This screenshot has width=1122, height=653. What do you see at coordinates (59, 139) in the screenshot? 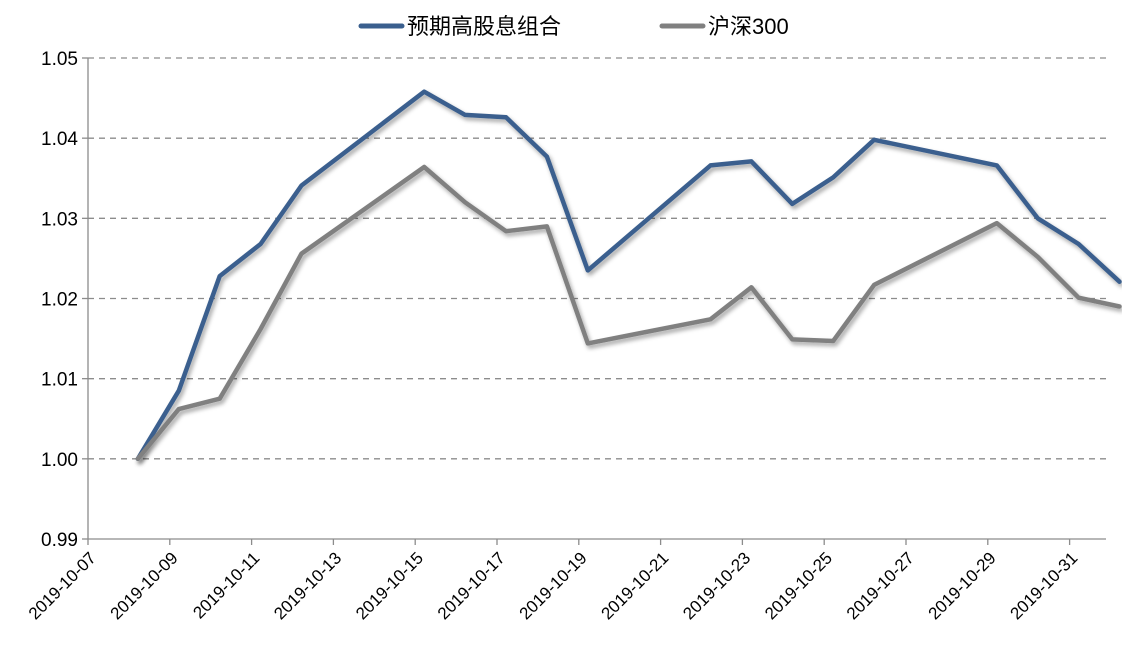
I see `y-tick-label: 1.04` at bounding box center [59, 139].